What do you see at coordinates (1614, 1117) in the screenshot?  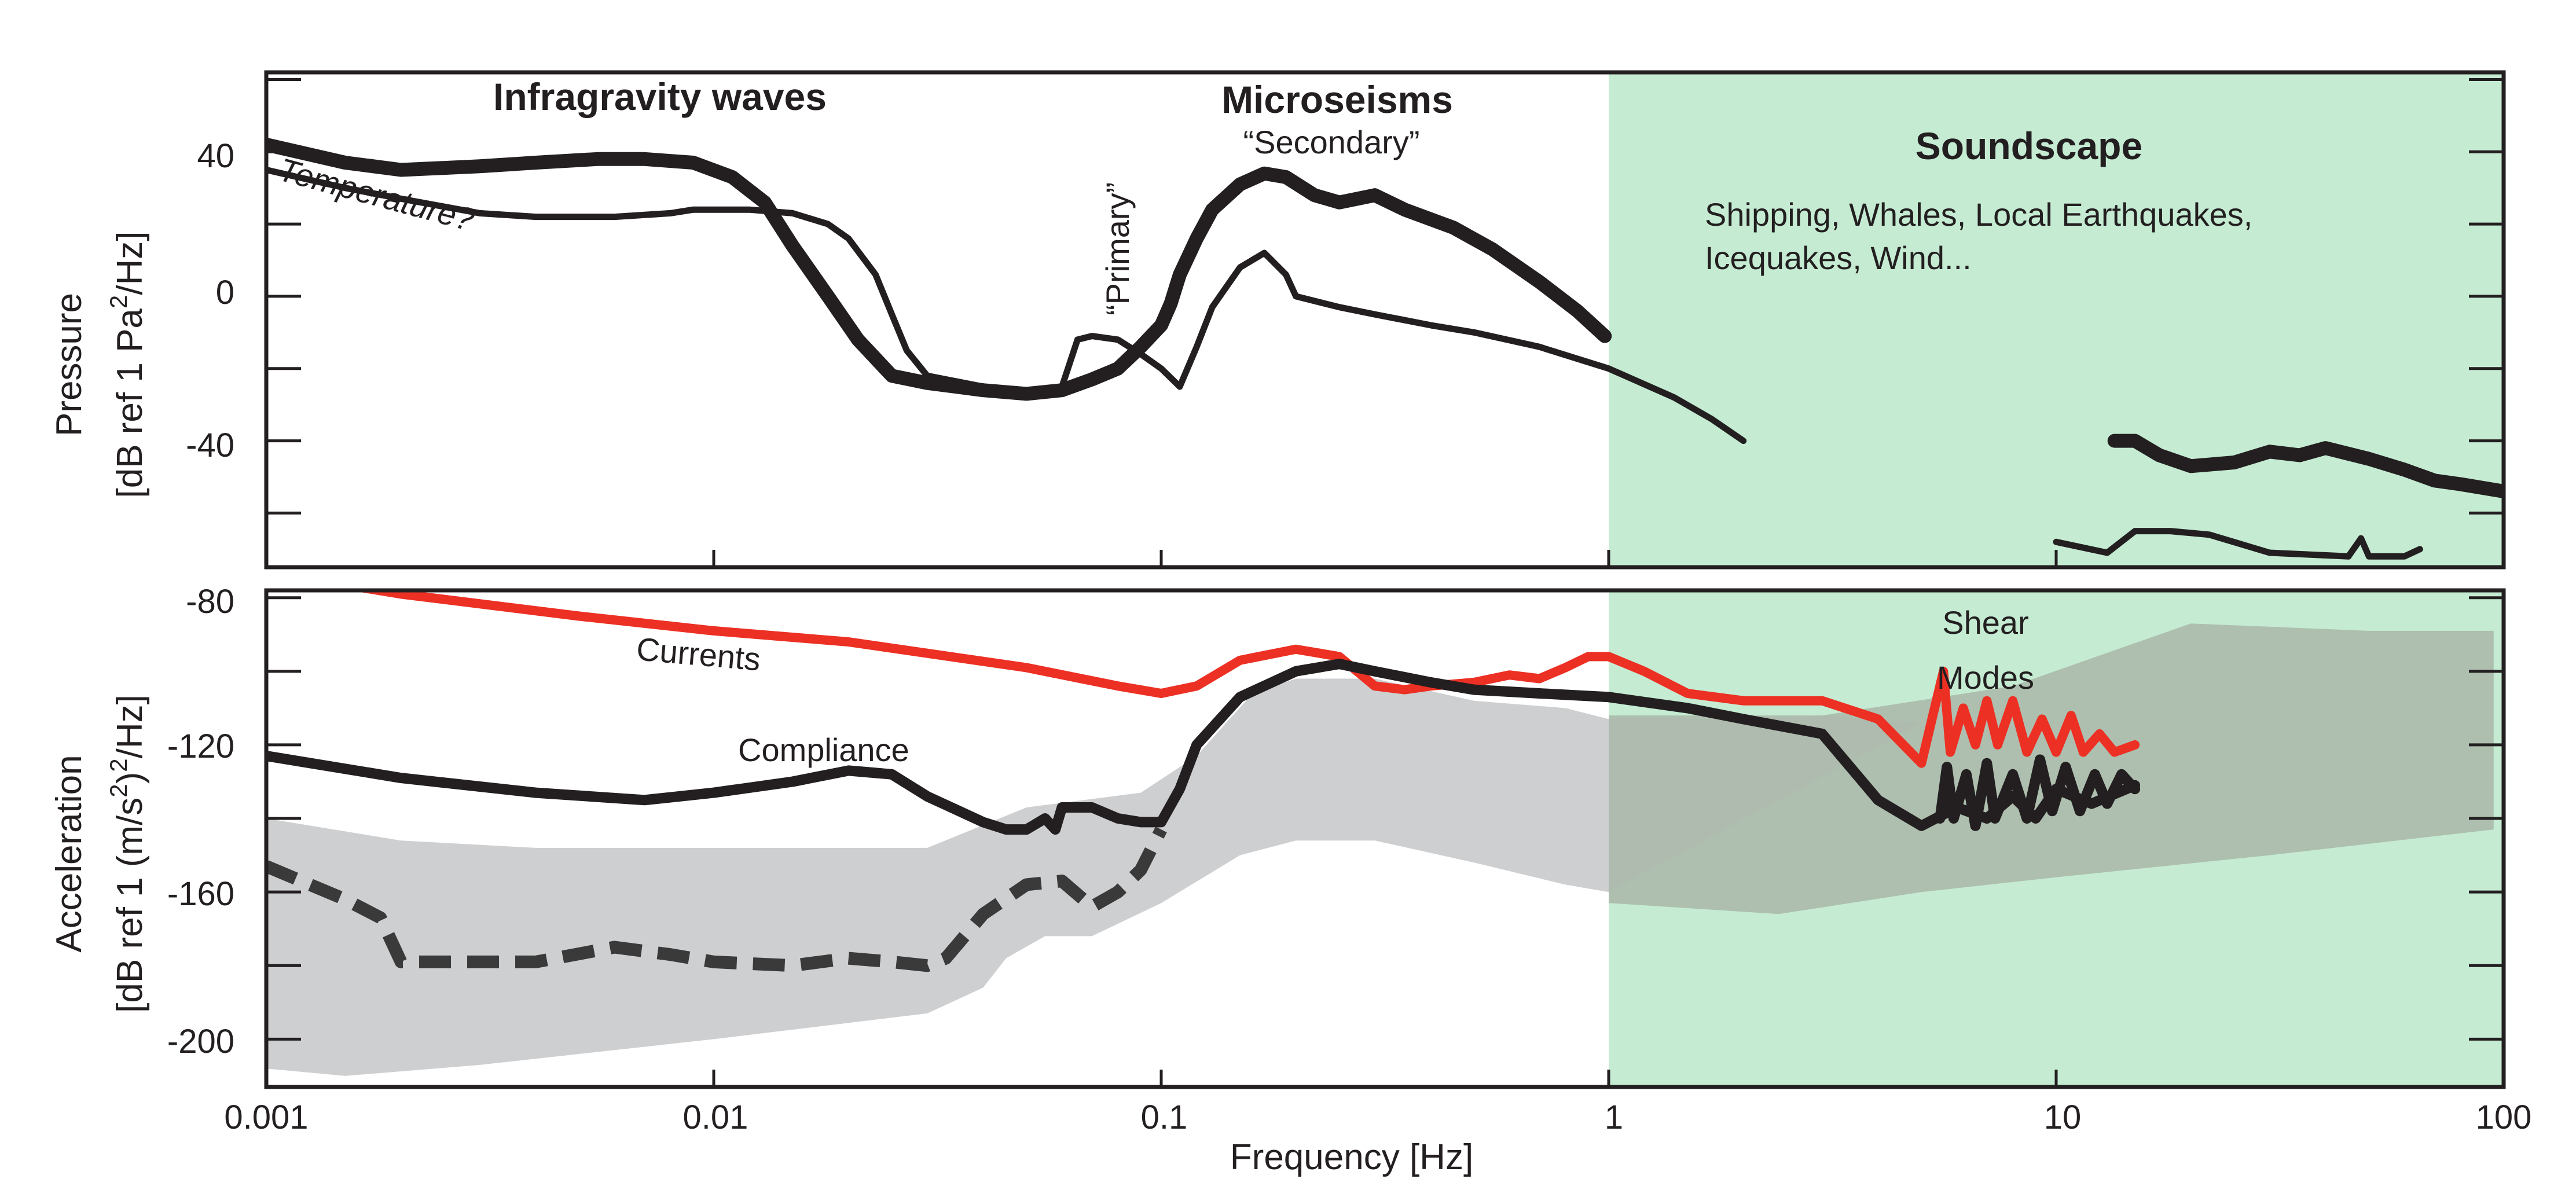 I see `x-tick-label: 1` at bounding box center [1614, 1117].